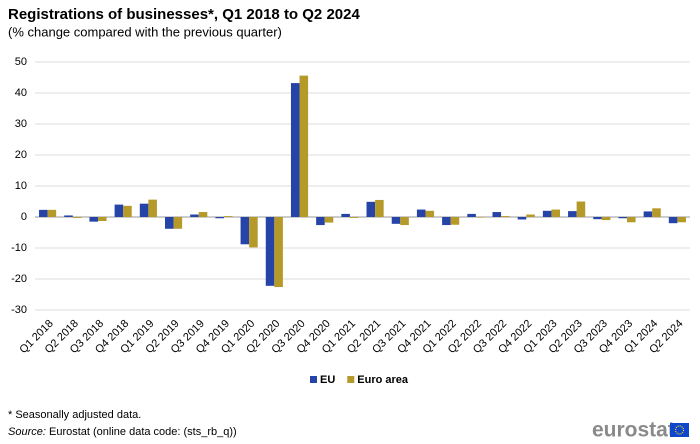 Image resolution: width=700 pixels, height=444 pixels. I want to click on y-tick-label: 30, so click(21, 124).